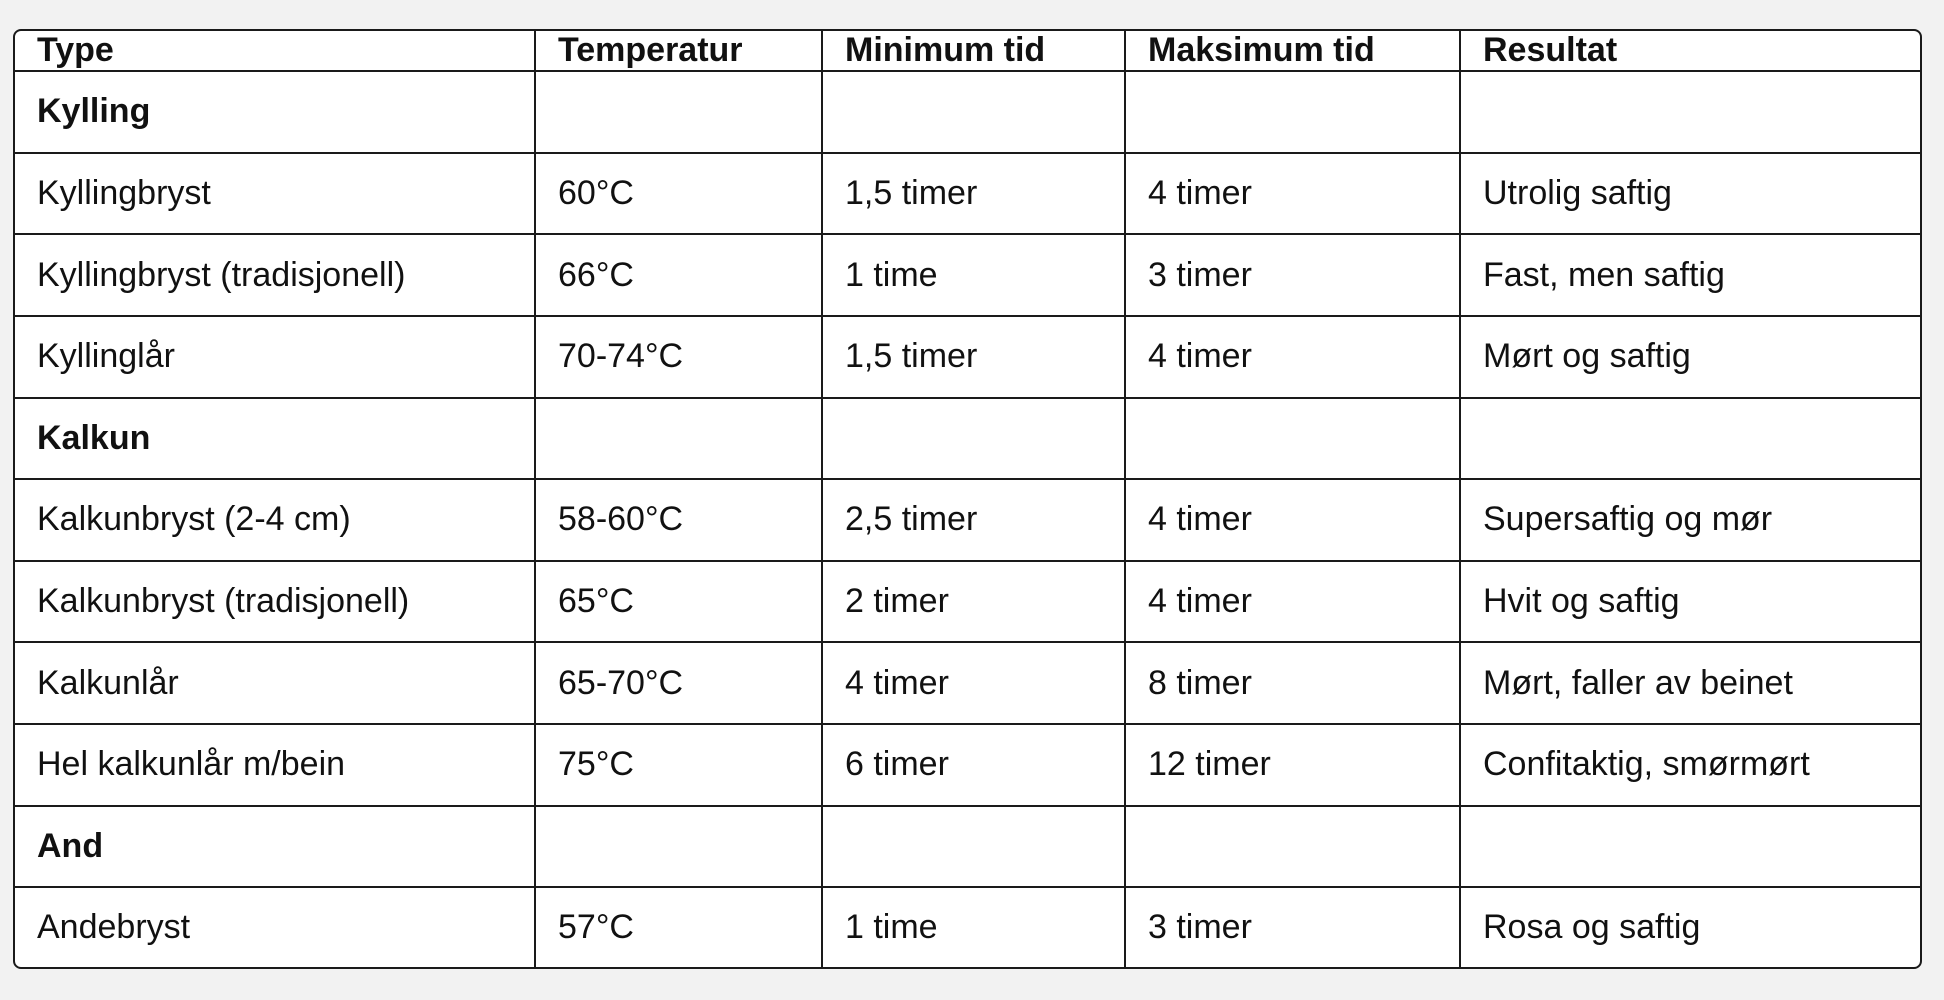 The height and width of the screenshot is (1000, 1944). I want to click on min-time-cell: 6 timer, so click(973, 765).